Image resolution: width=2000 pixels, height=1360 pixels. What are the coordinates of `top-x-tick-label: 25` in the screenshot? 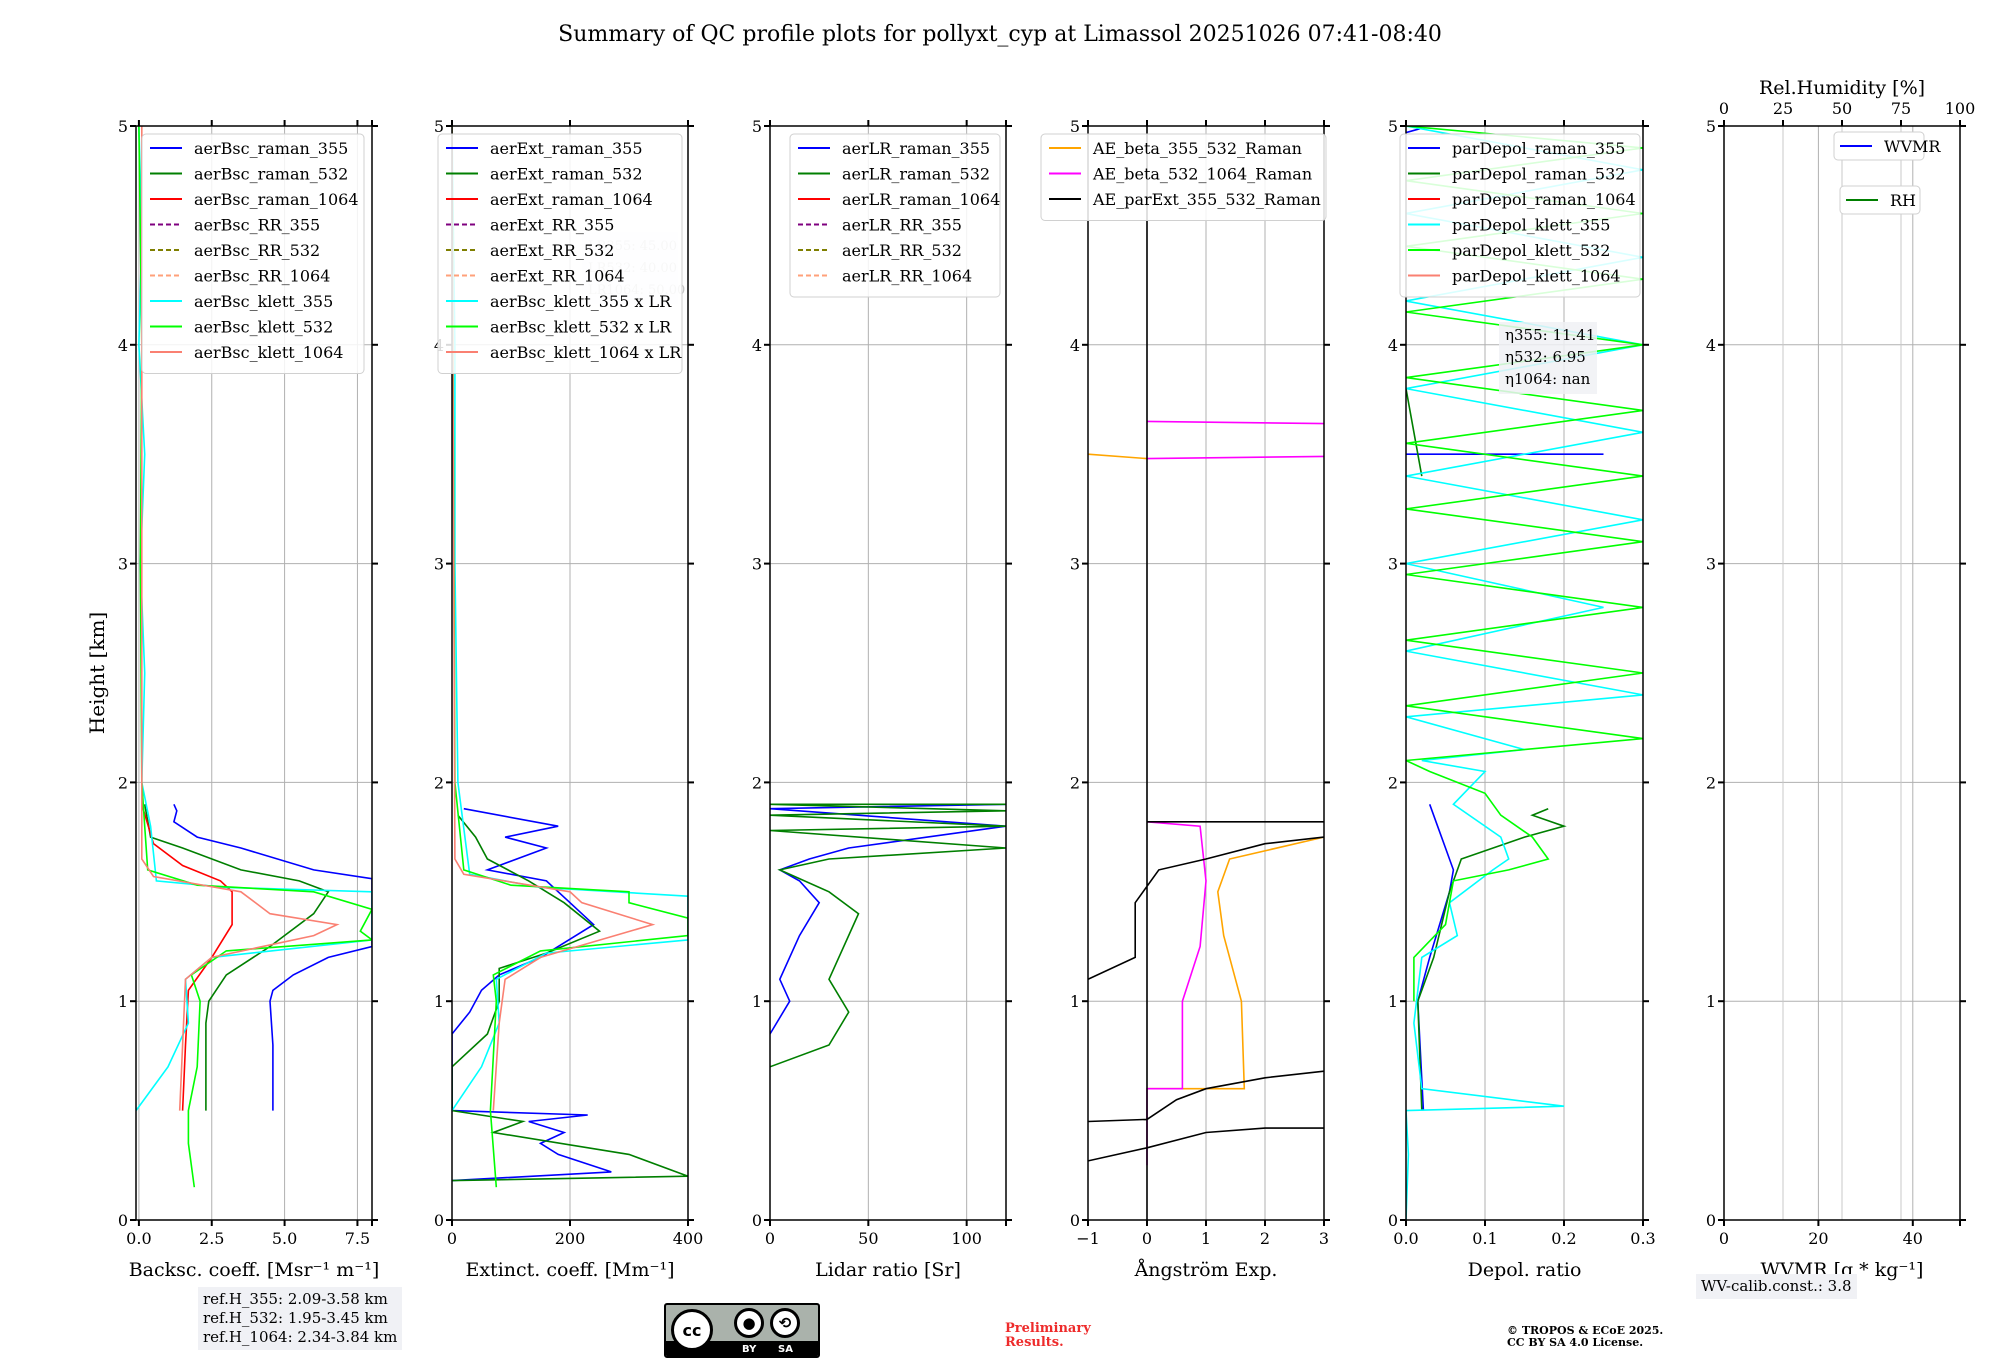 It's located at (1783, 108).